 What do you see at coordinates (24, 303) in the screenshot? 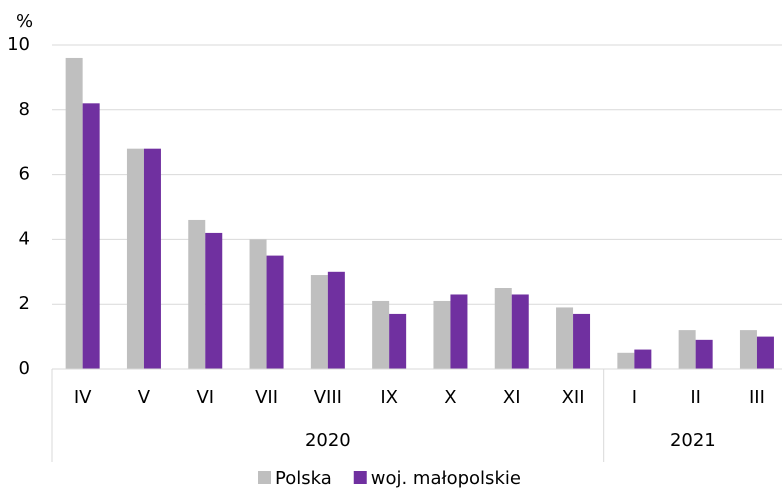
I see `y-tick-label: 2` at bounding box center [24, 303].